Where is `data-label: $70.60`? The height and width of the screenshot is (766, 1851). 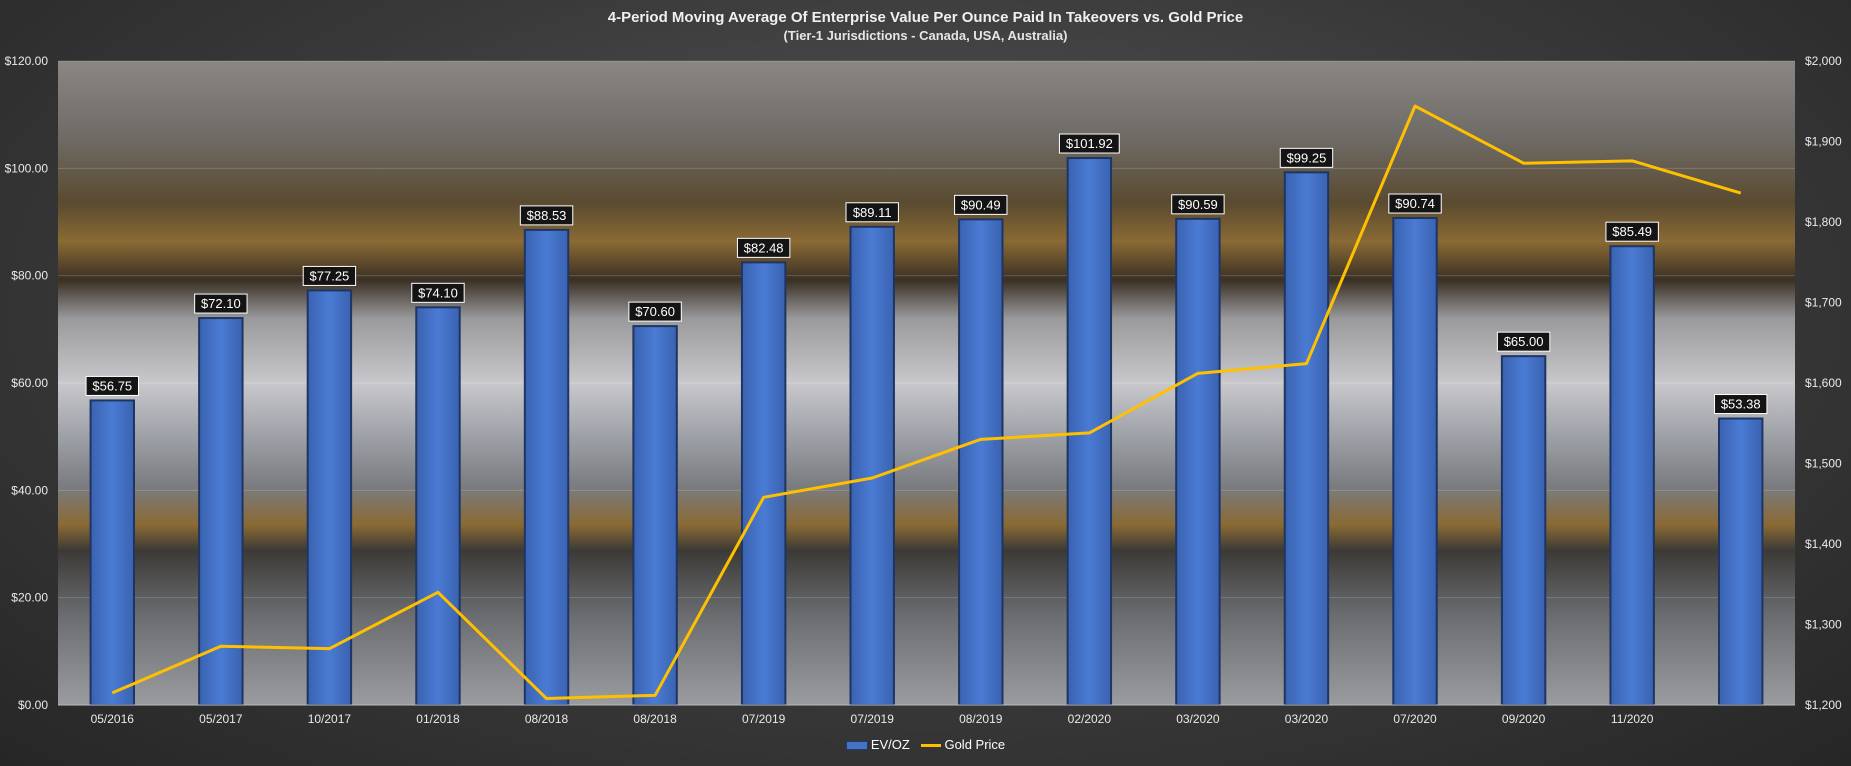 data-label: $70.60 is located at coordinates (655, 311).